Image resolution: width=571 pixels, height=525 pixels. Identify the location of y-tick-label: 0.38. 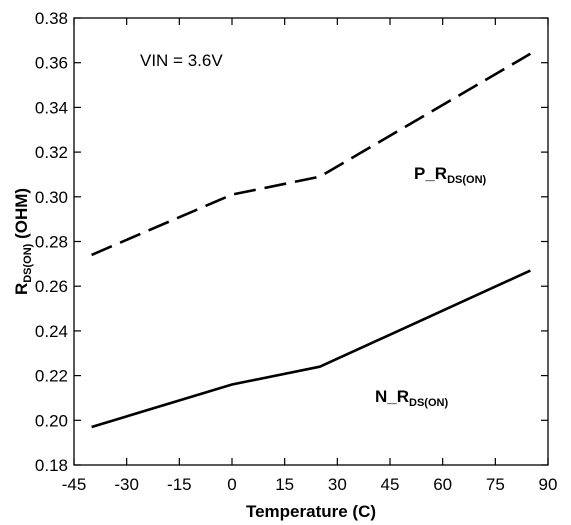
(51, 18).